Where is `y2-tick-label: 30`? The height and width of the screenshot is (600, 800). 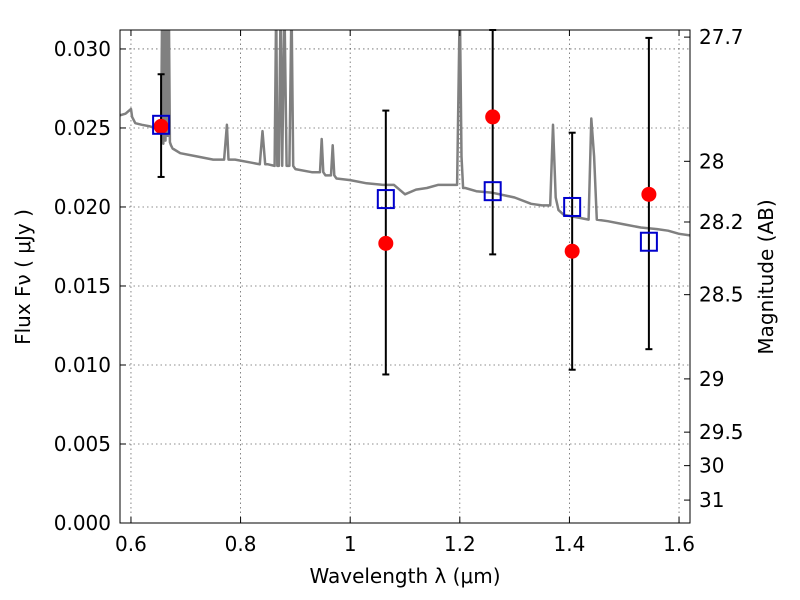
y2-tick-label: 30 is located at coordinates (711, 466).